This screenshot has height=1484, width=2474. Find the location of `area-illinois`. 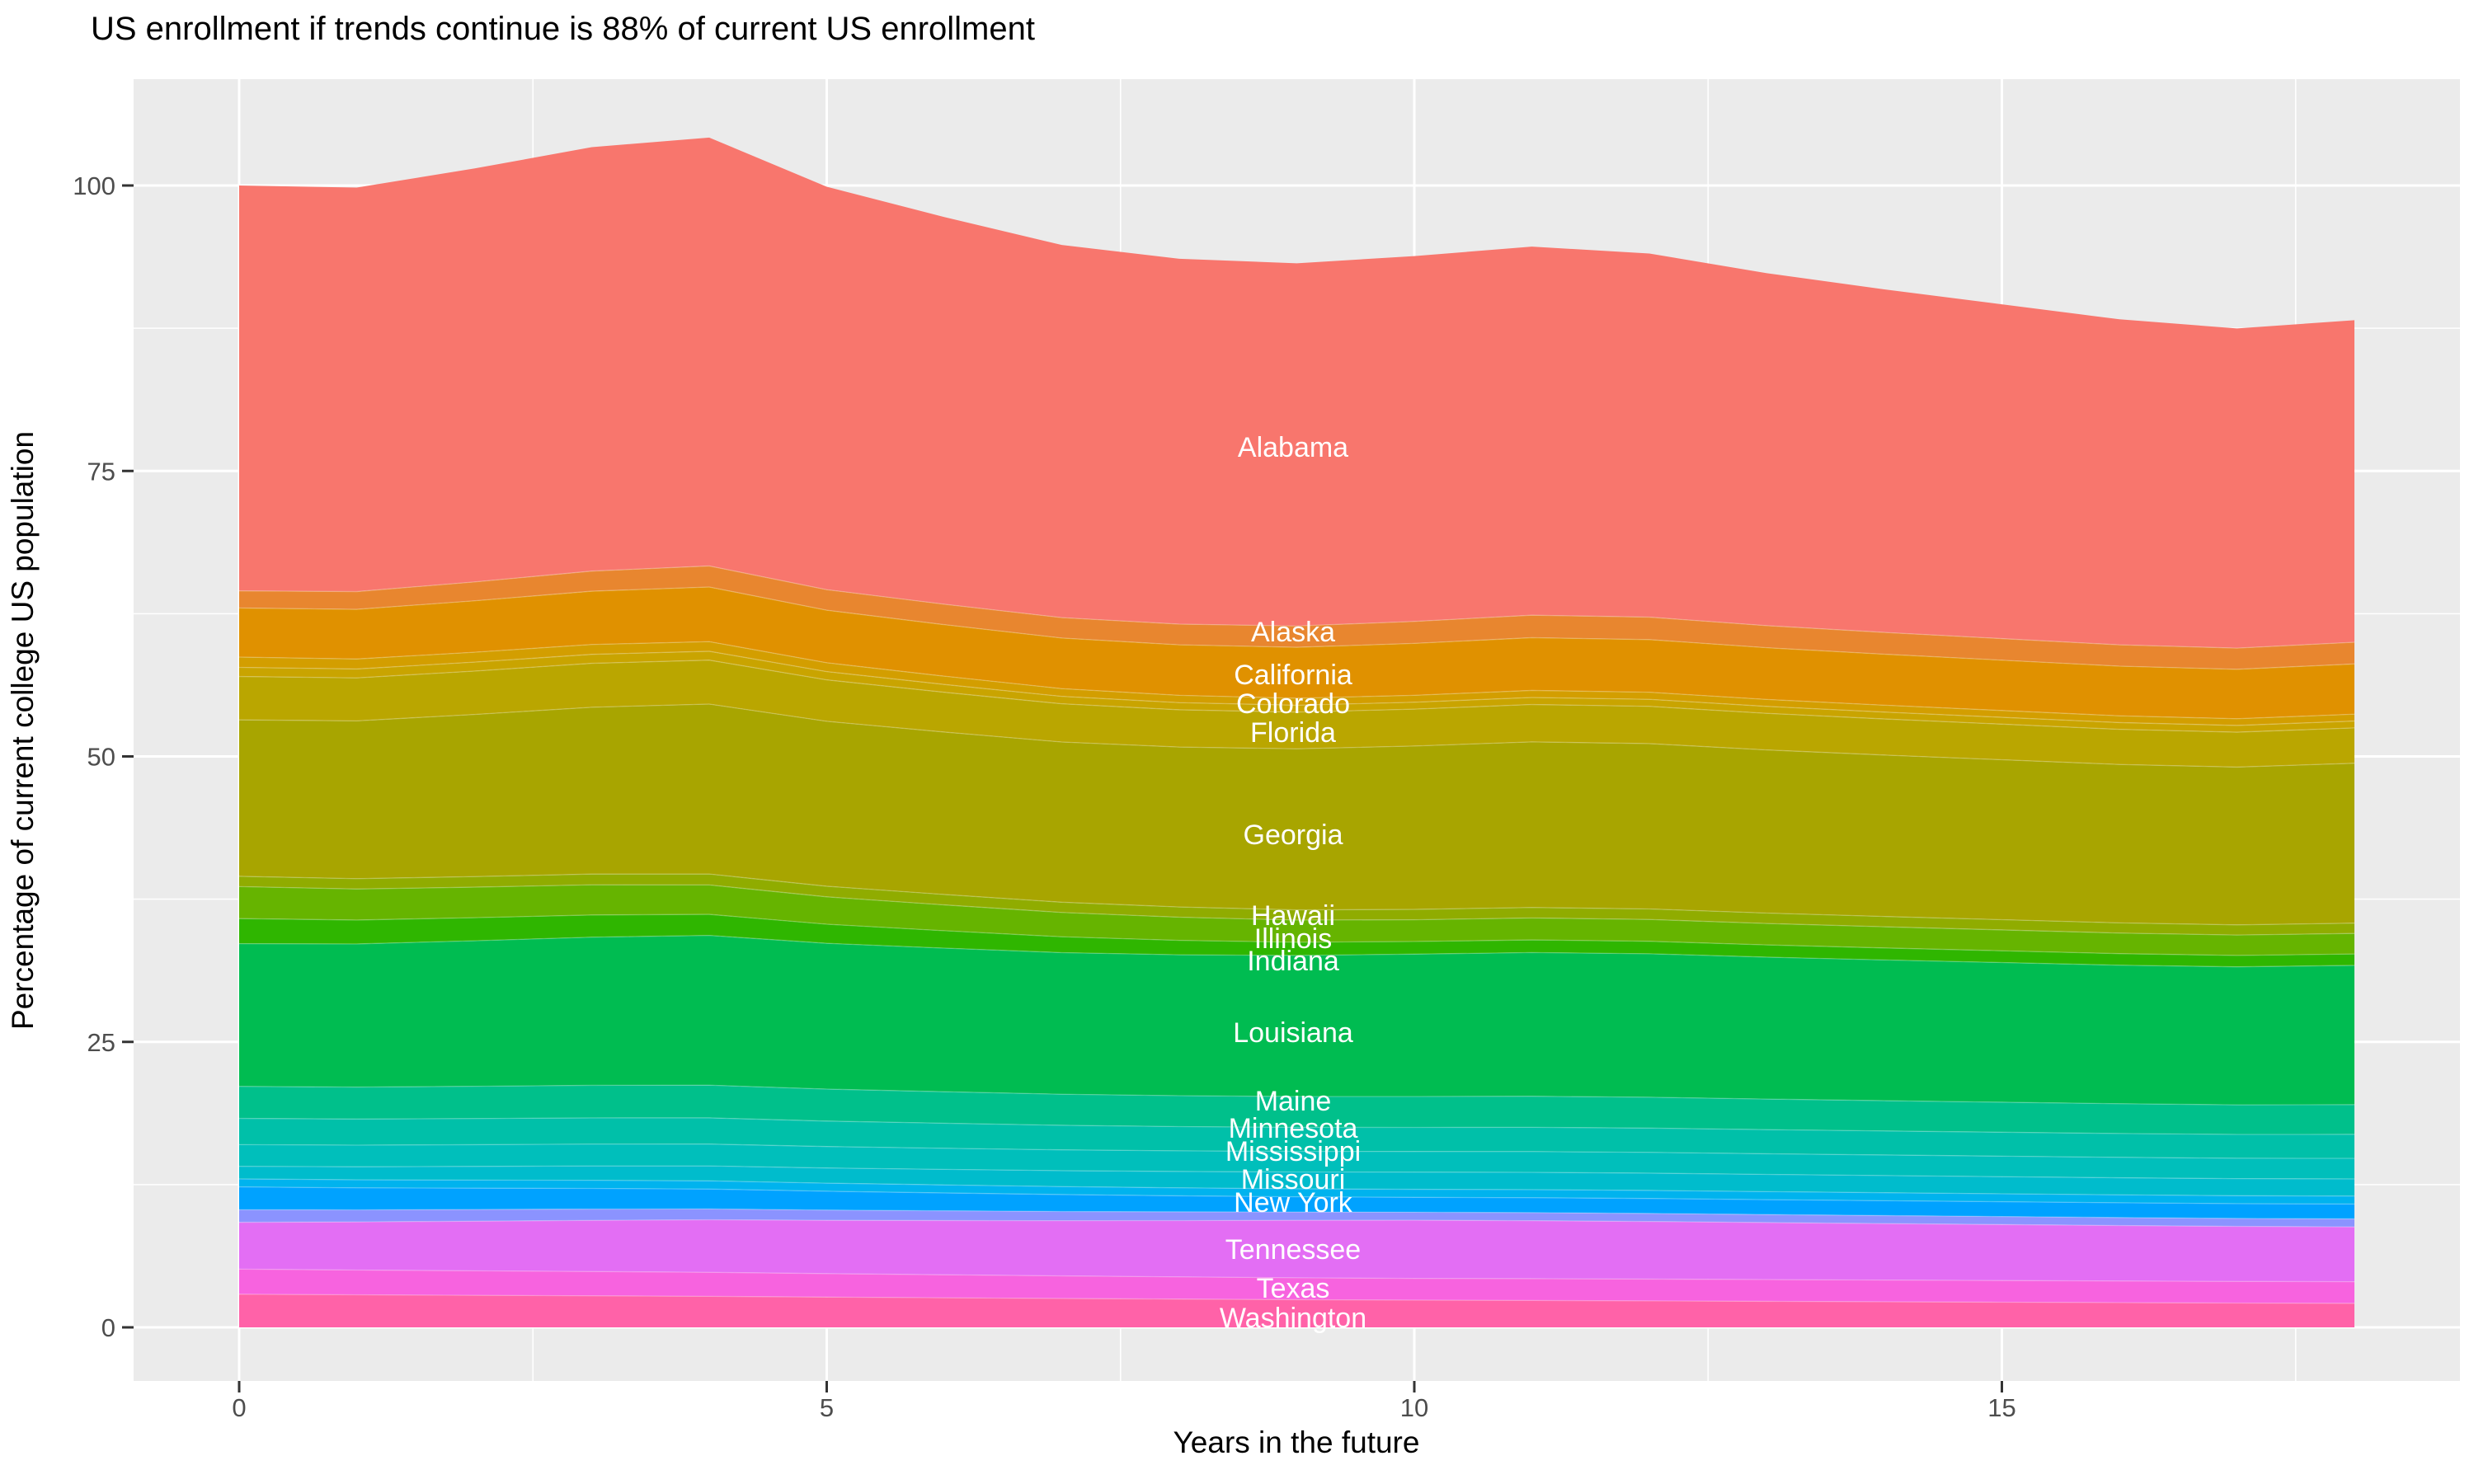

area-illinois is located at coordinates (1296, 920).